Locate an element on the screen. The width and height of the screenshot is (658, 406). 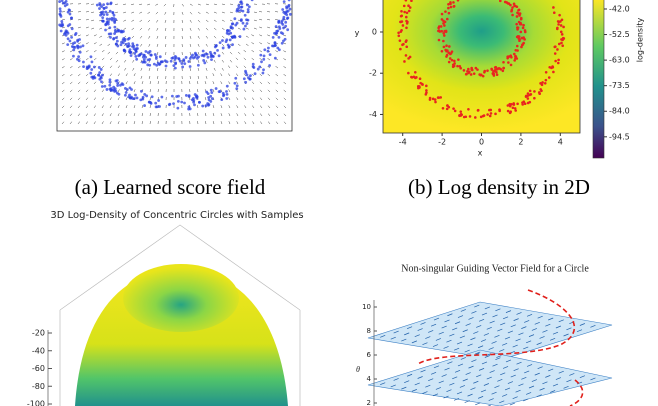
colorbar is located at coordinates (598, 79).